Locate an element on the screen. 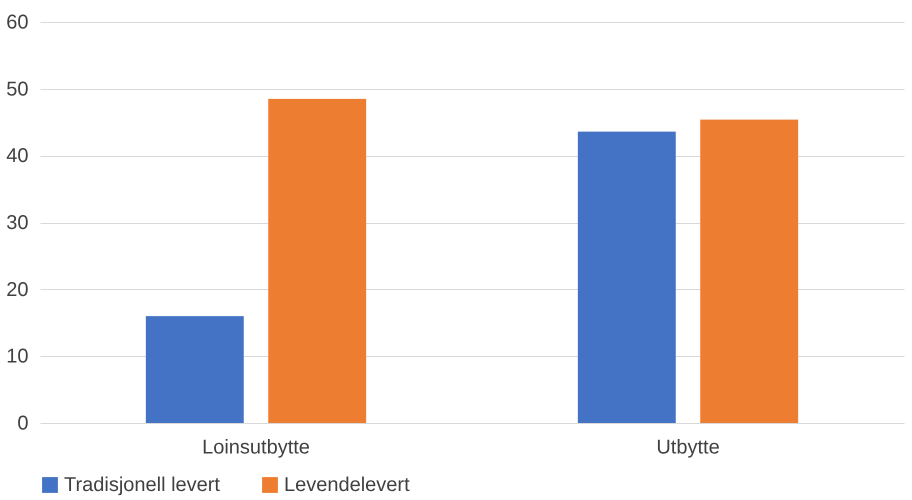 Image resolution: width=912 pixels, height=500 pixels. y-tick-label: 30 is located at coordinates (17, 223).